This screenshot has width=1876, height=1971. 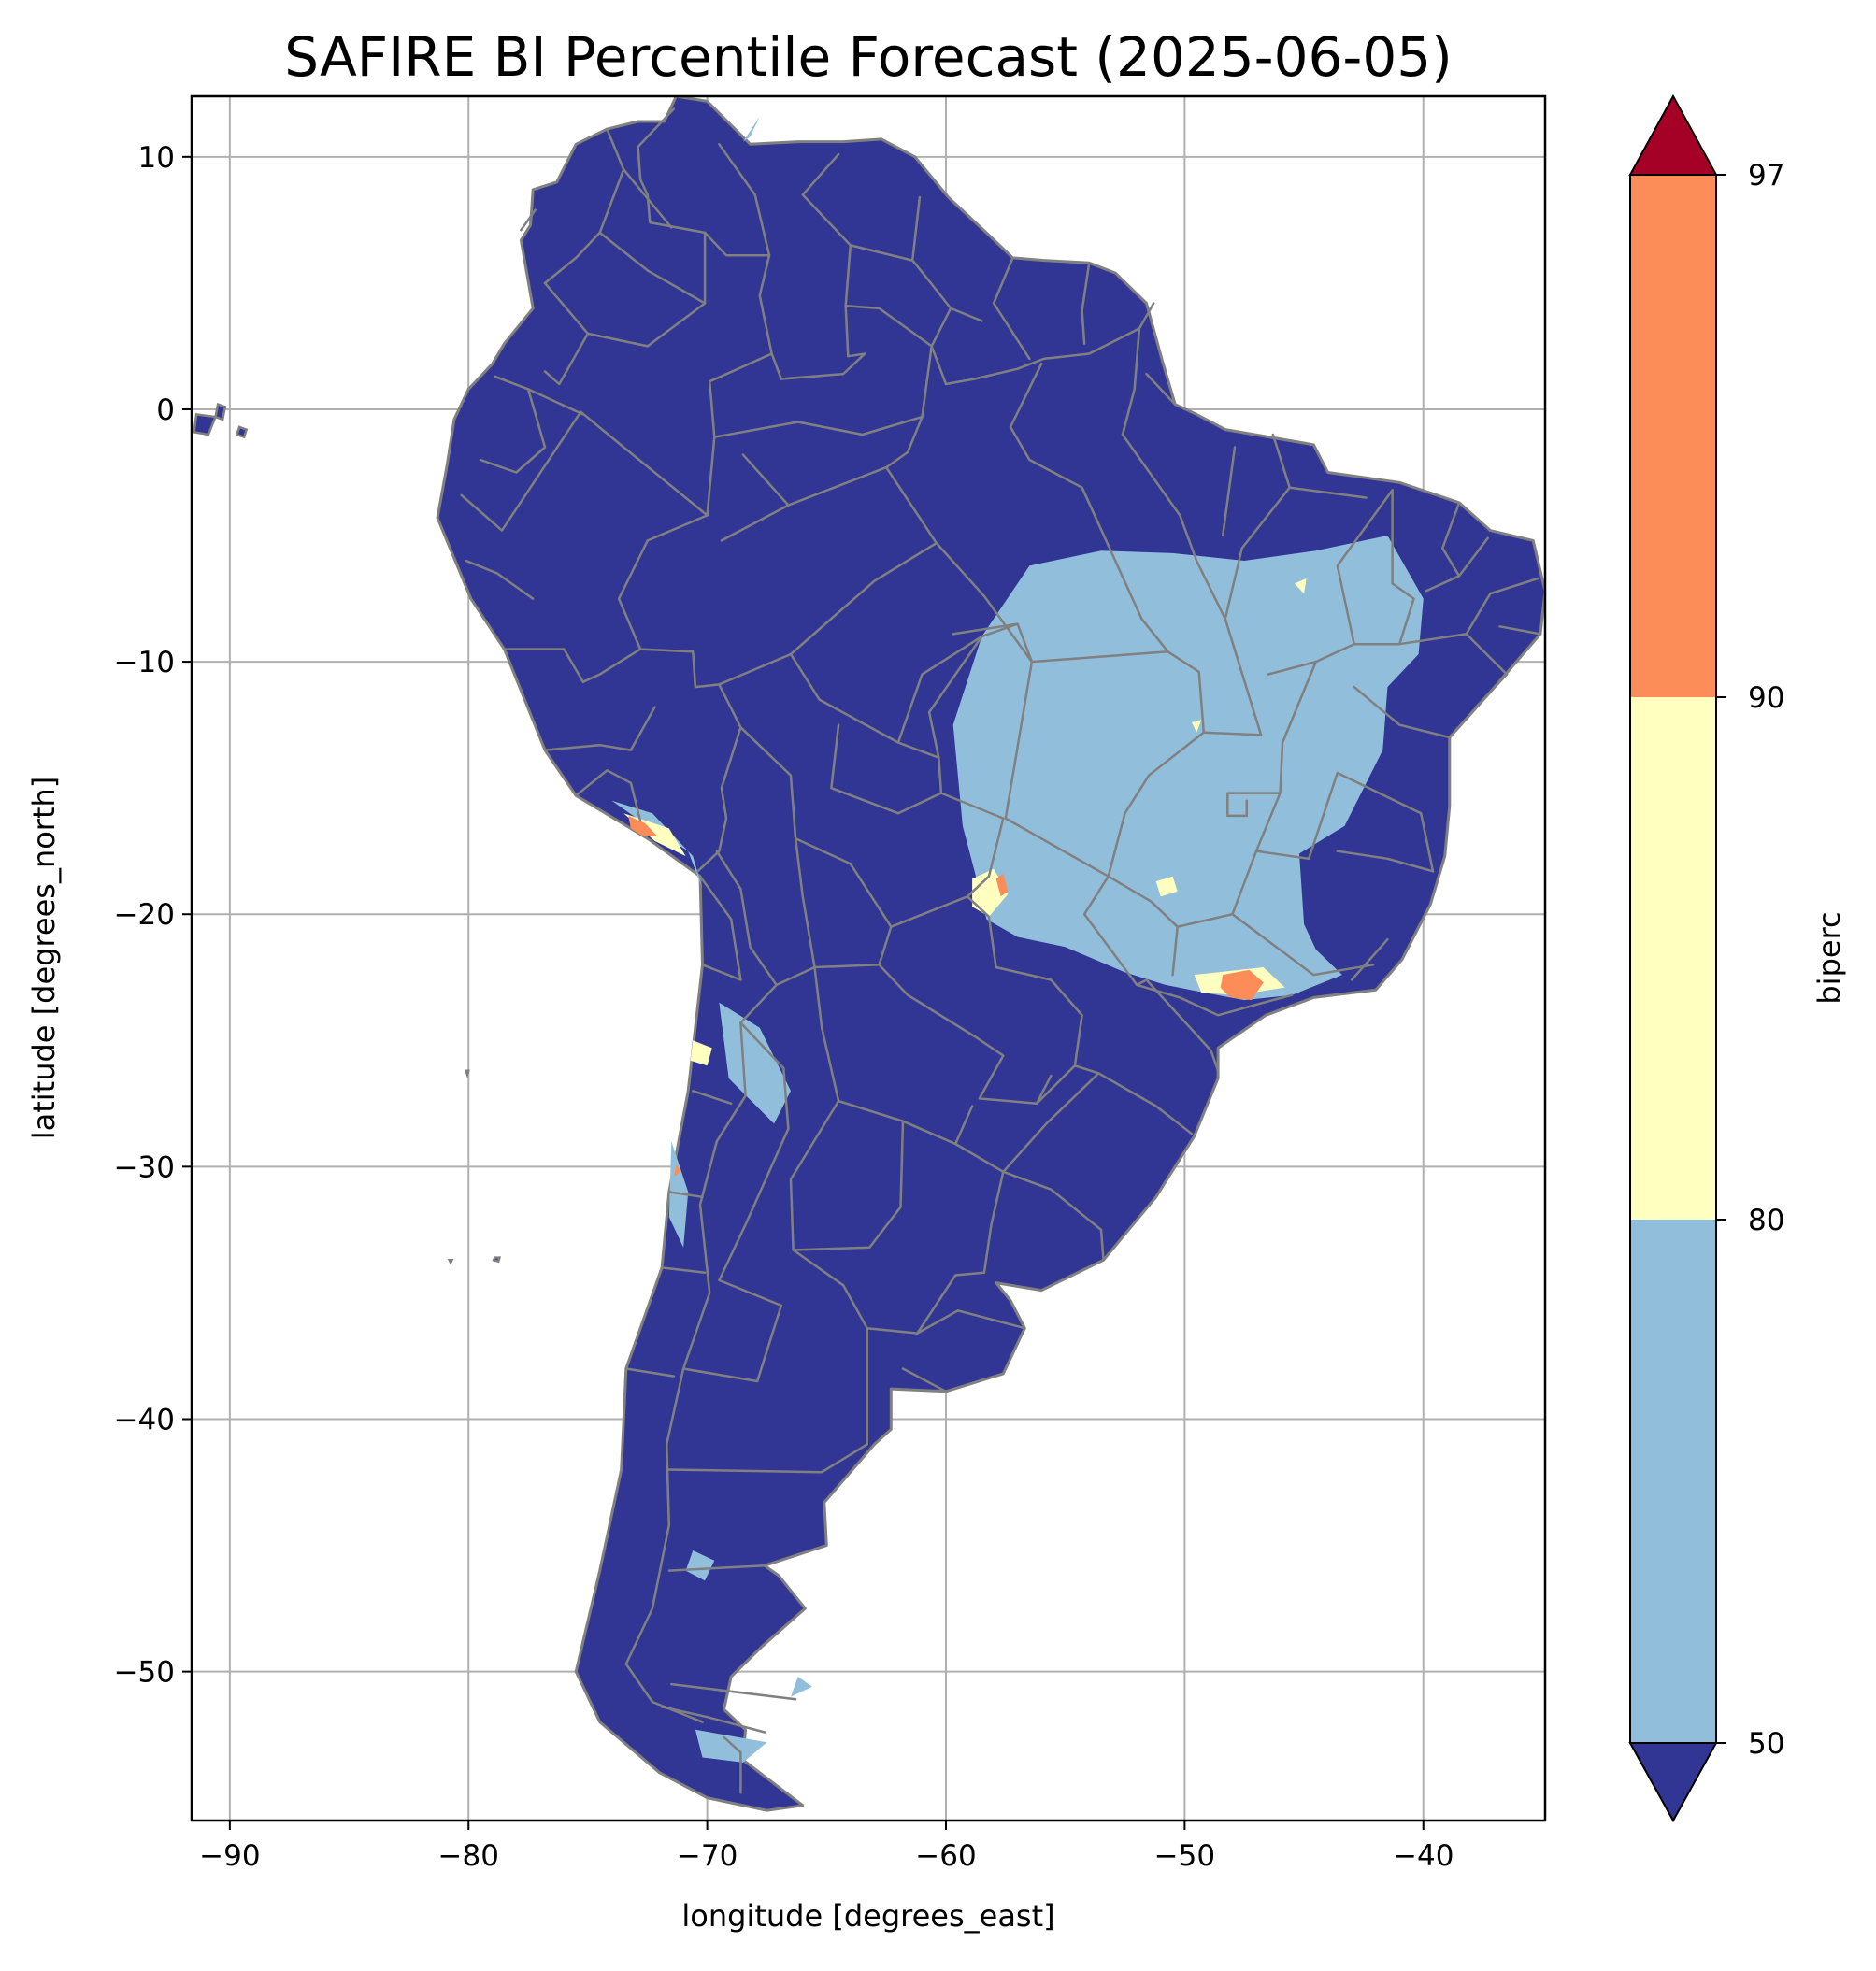 What do you see at coordinates (1738, 958) in the screenshot?
I see `colorbar: 97 90 80 50 biperc` at bounding box center [1738, 958].